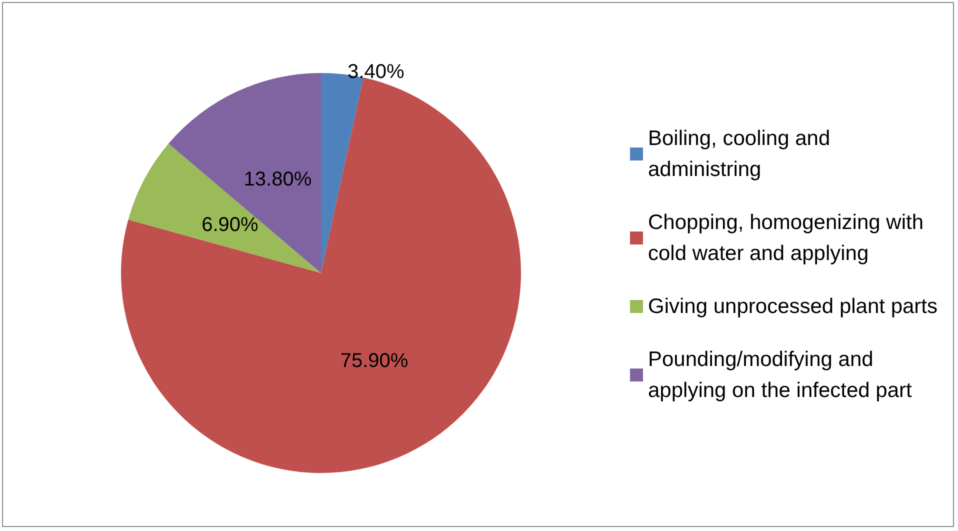 The image size is (958, 531). What do you see at coordinates (793, 306) in the screenshot?
I see `legend-label: Giving unprocessed plant parts` at bounding box center [793, 306].